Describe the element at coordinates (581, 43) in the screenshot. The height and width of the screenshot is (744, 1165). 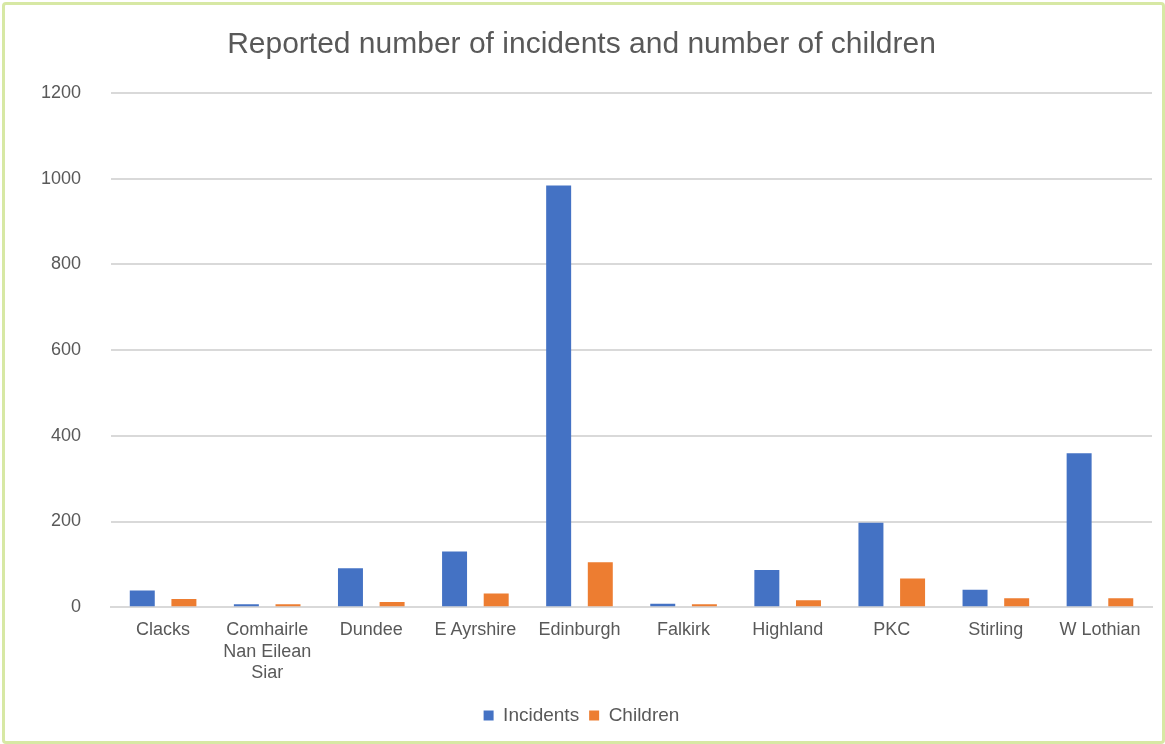
I see `chart-title: Reported number of incidents and number of children` at that location.